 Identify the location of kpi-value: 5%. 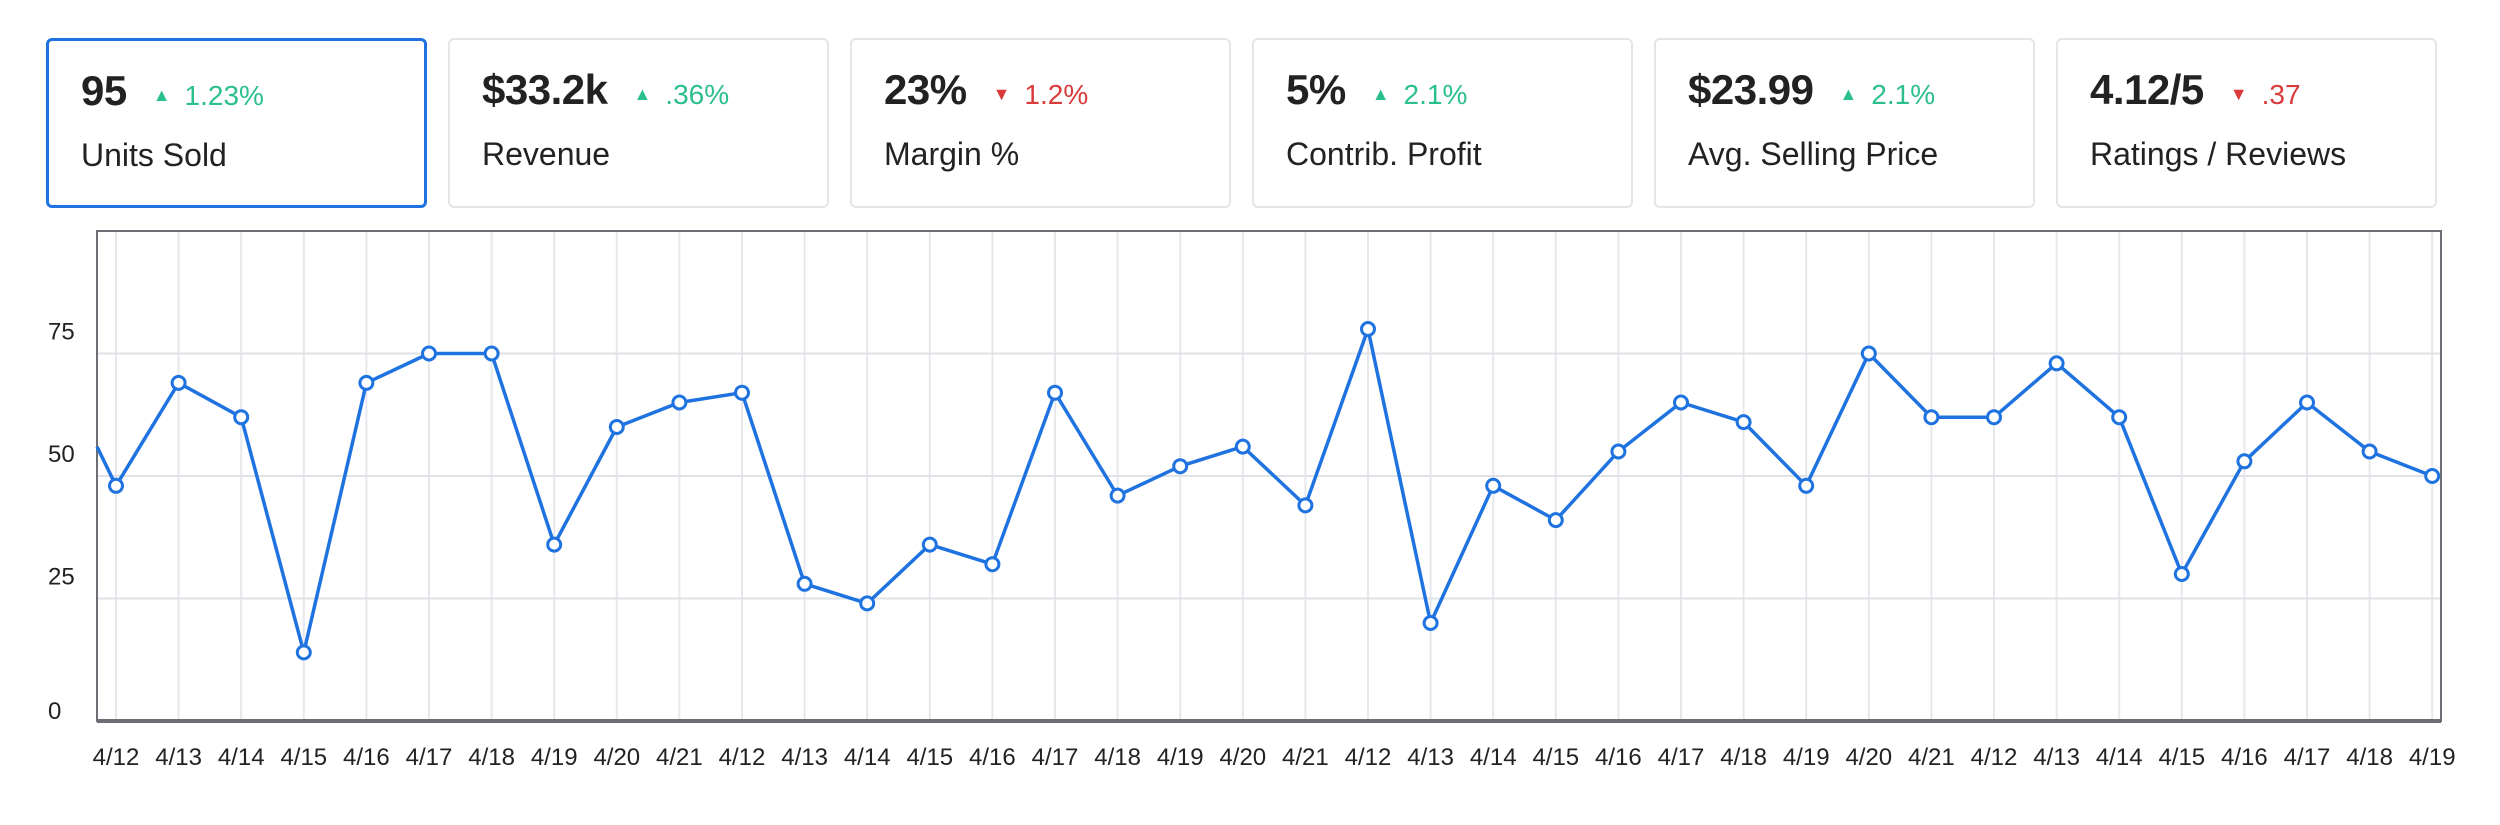
(1316, 89).